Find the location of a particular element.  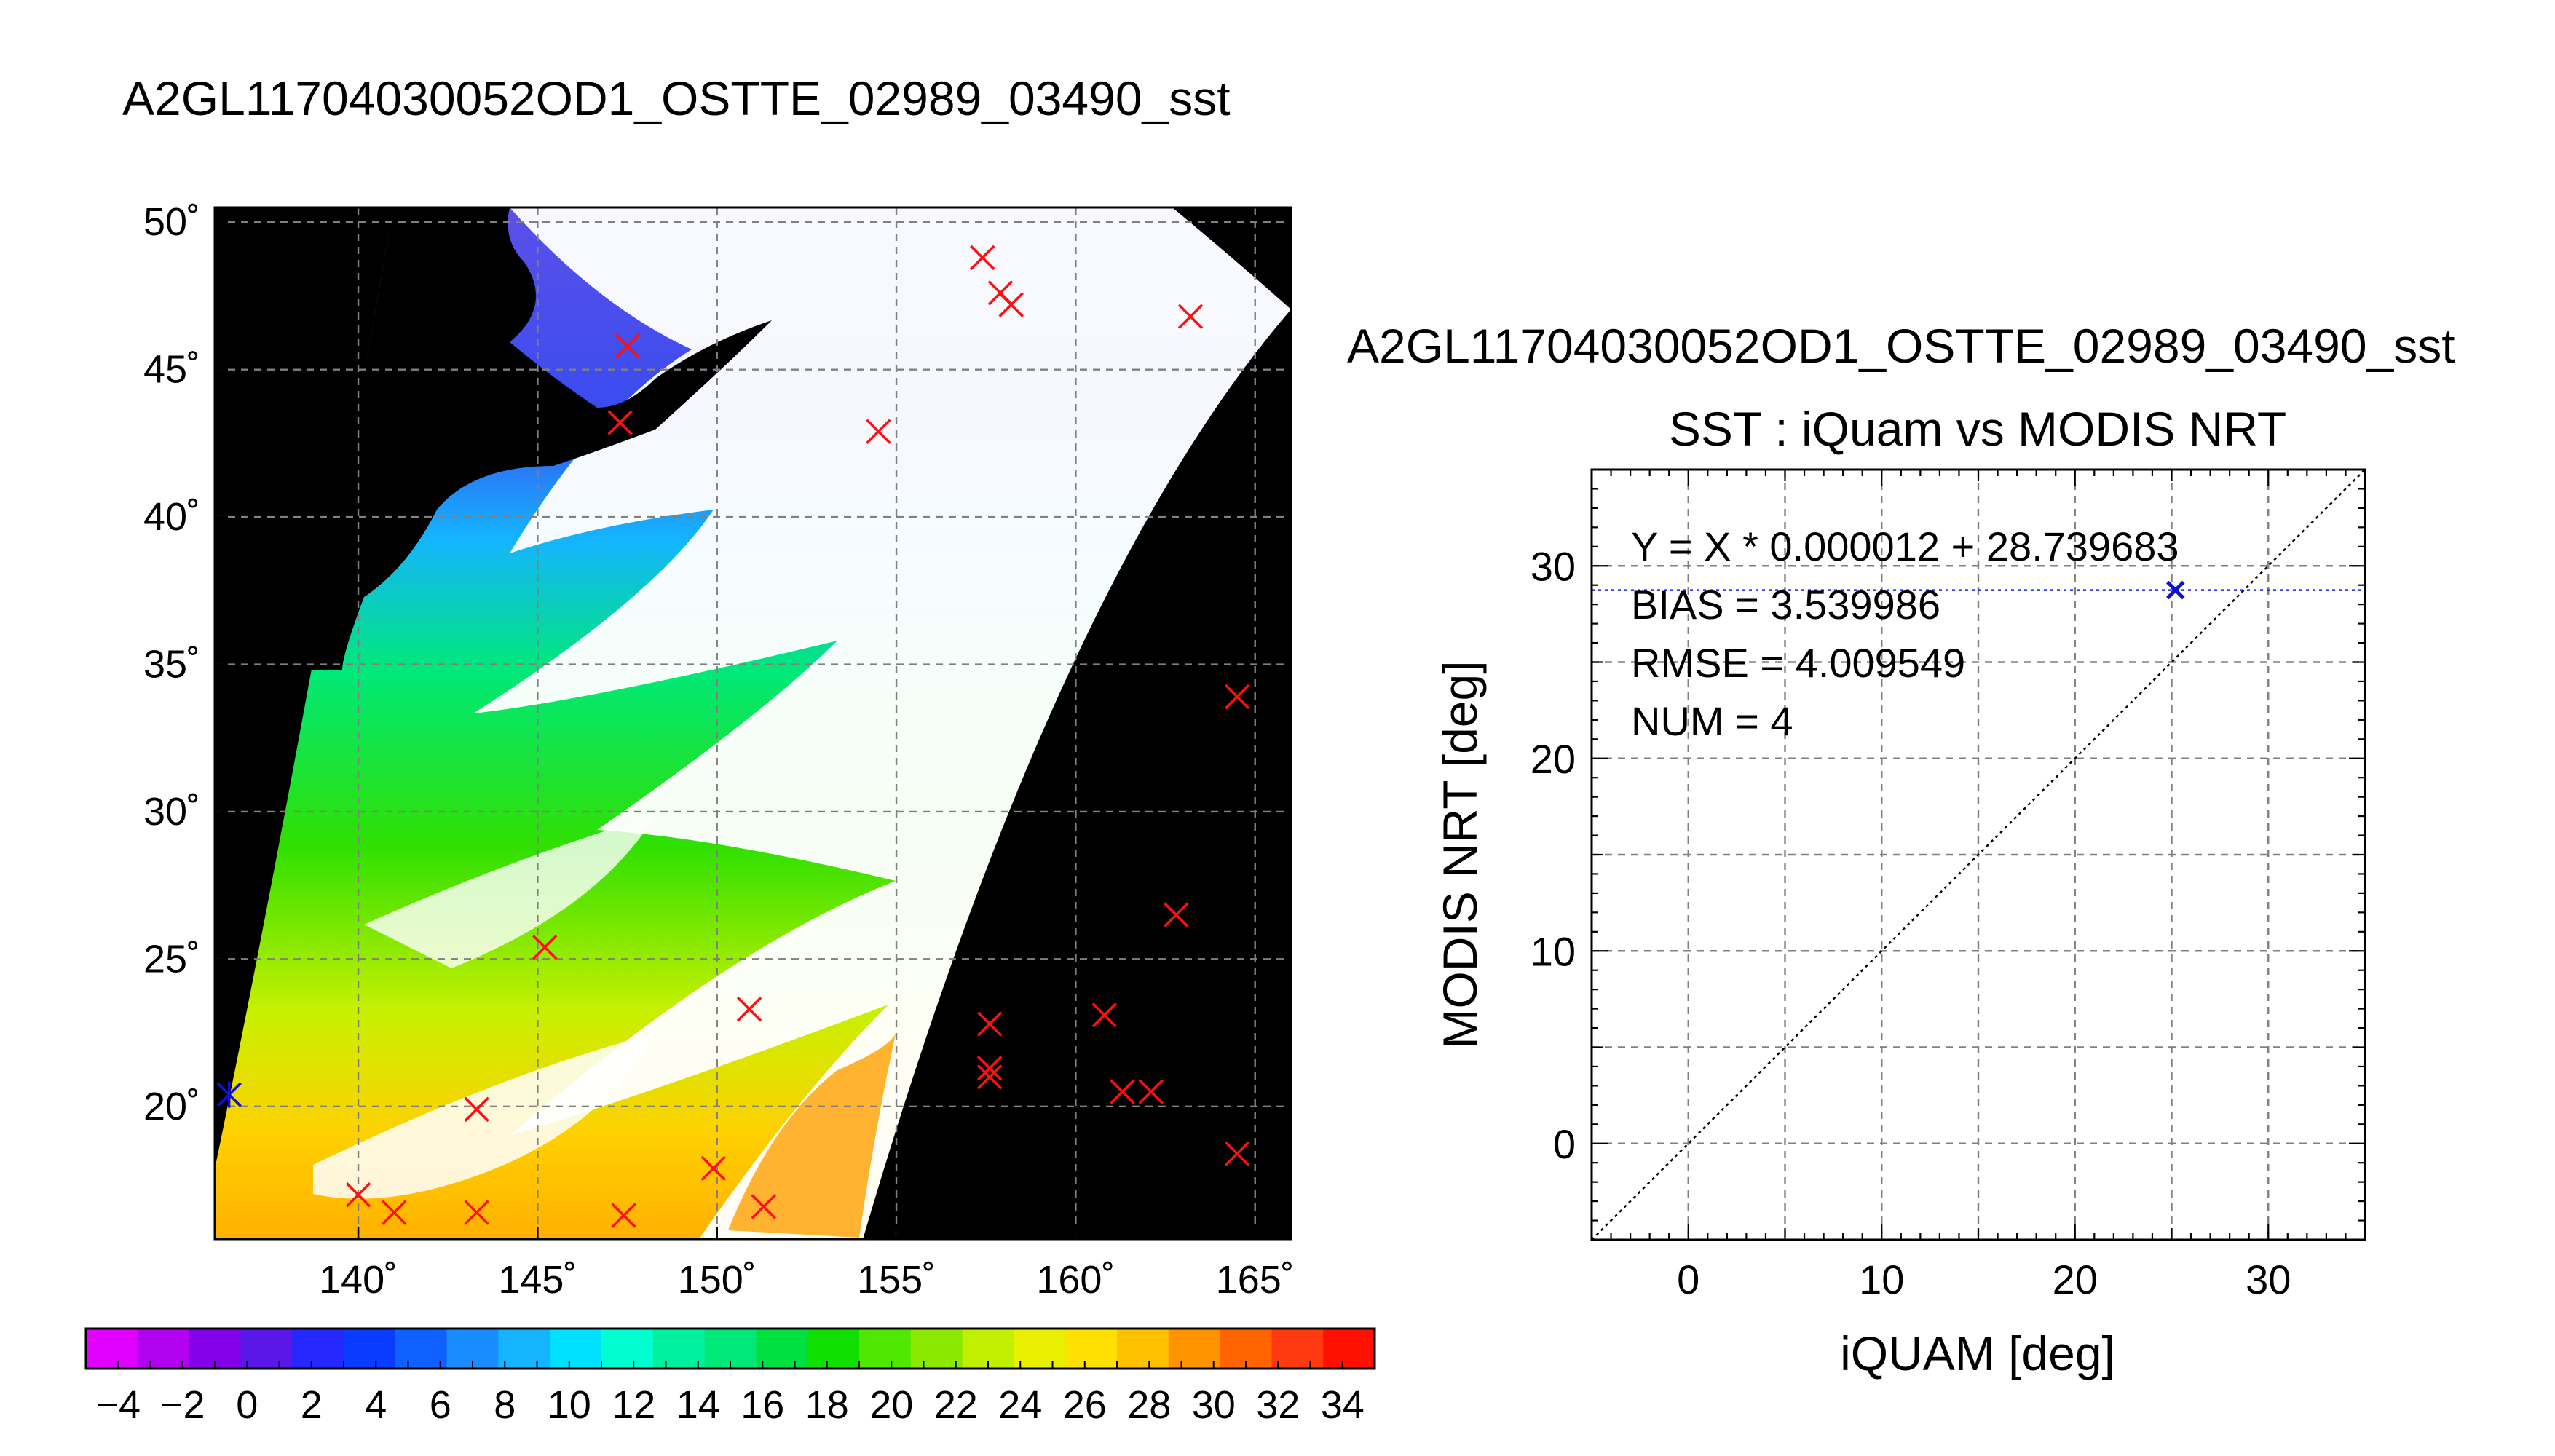

colorbar-tick-label: 18 is located at coordinates (827, 1405).